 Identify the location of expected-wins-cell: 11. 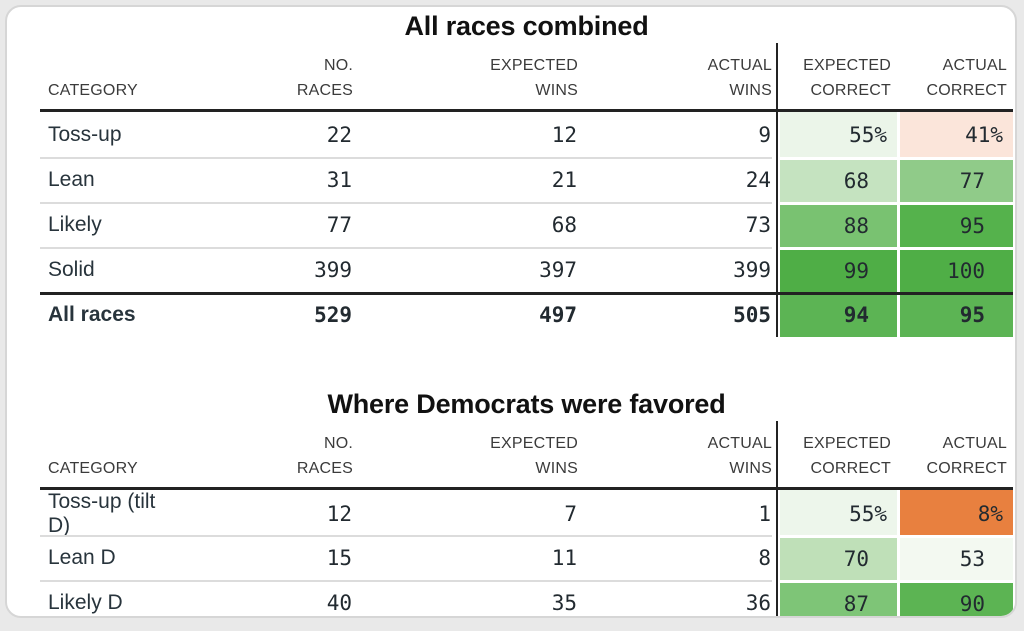
(564, 557).